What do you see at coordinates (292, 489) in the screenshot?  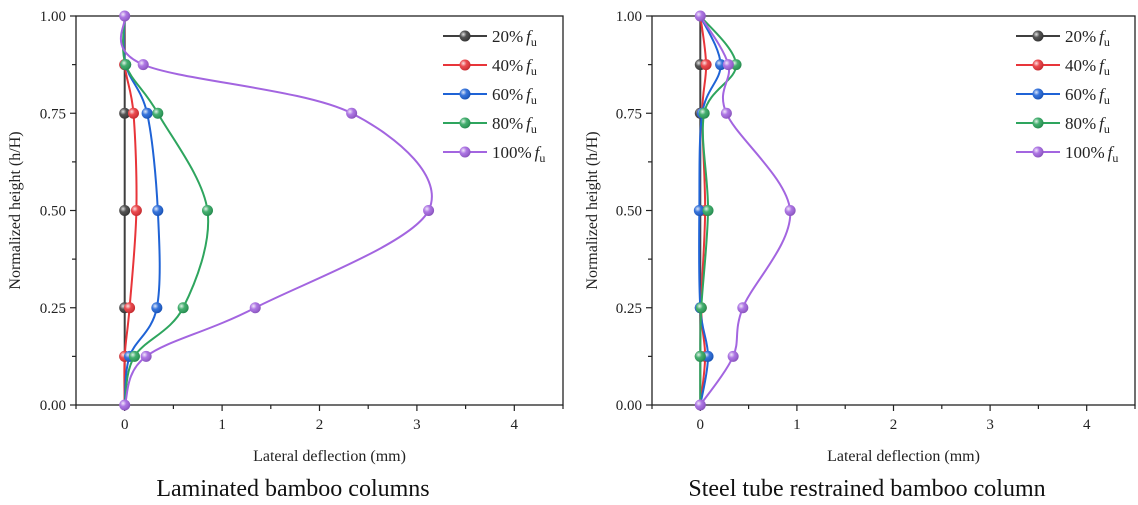 I see `chart-caption: Laminated bamboo columns` at bounding box center [292, 489].